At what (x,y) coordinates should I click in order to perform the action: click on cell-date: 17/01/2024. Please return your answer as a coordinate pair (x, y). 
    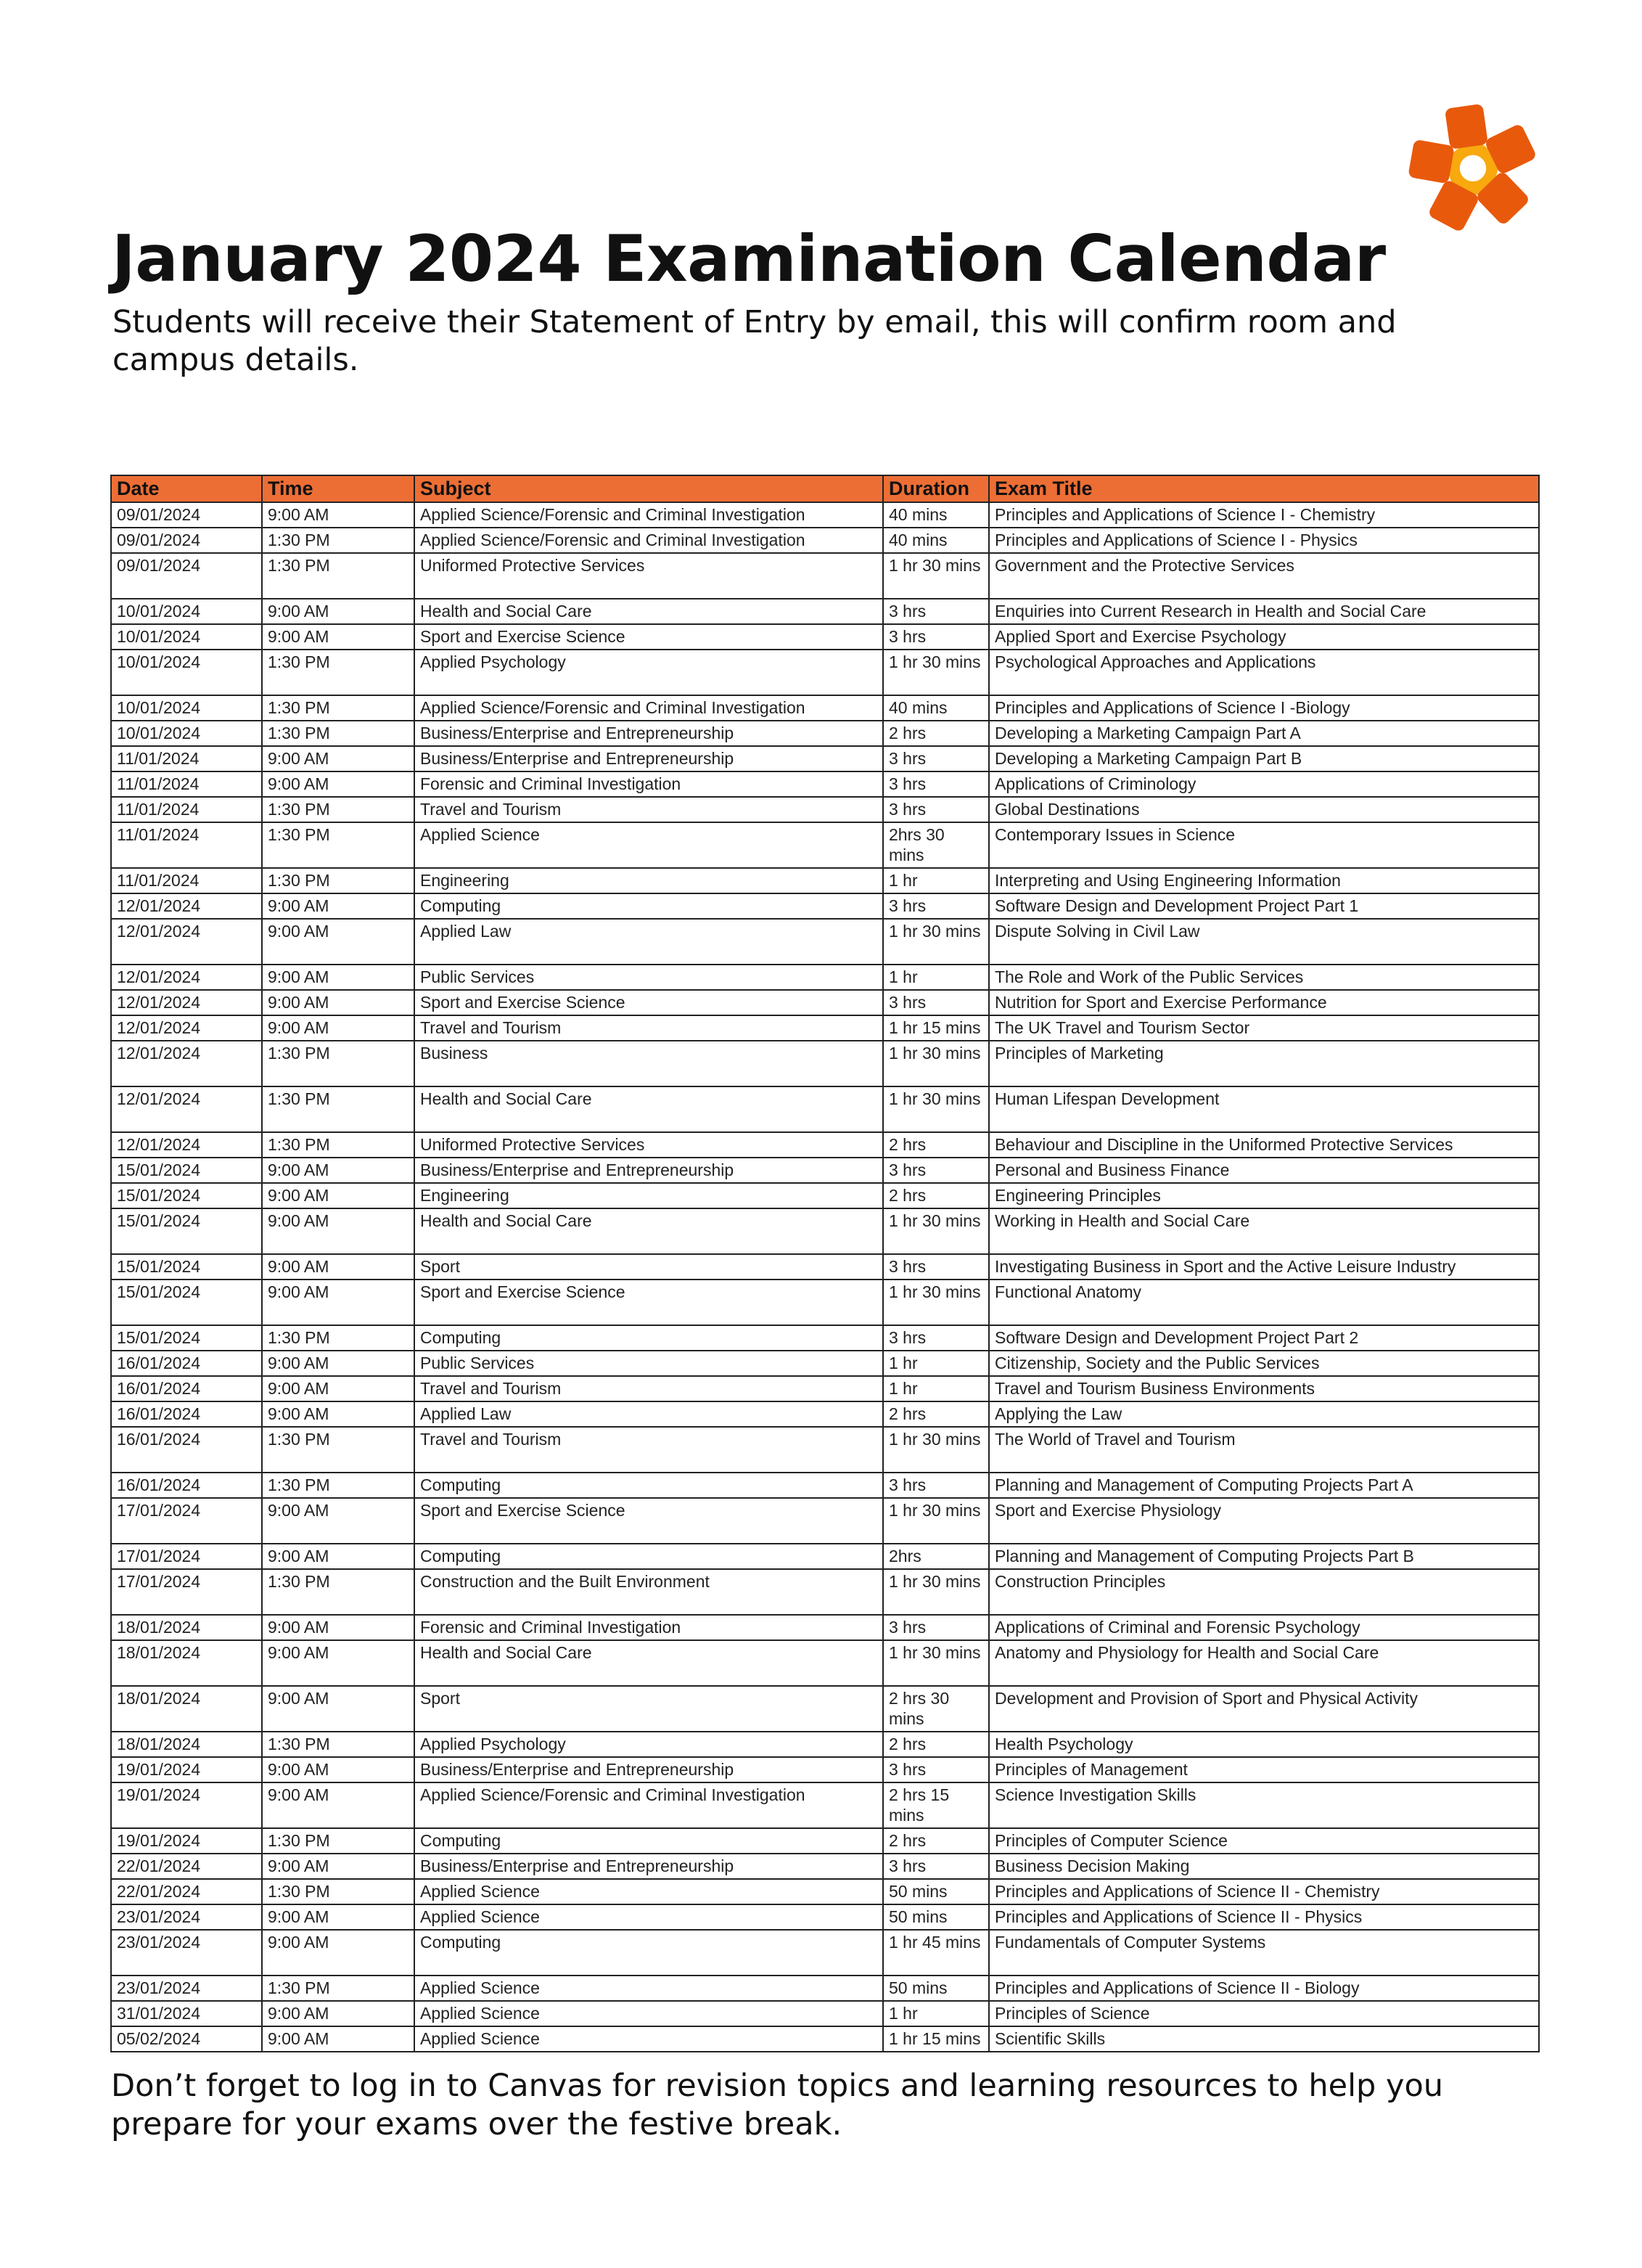
    Looking at the image, I should click on (186, 1556).